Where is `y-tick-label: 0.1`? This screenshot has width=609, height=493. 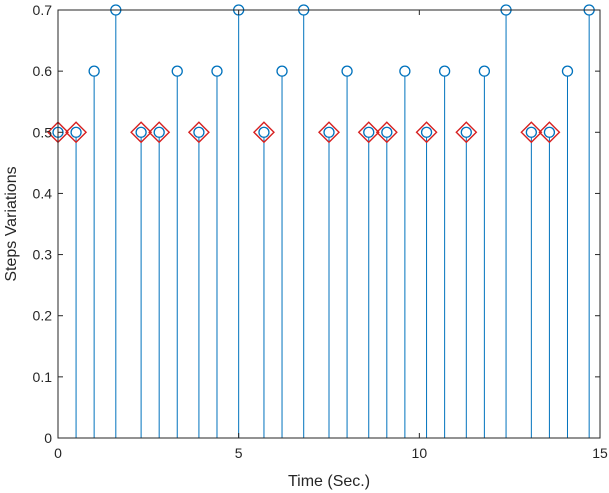
y-tick-label: 0.1 is located at coordinates (43, 377).